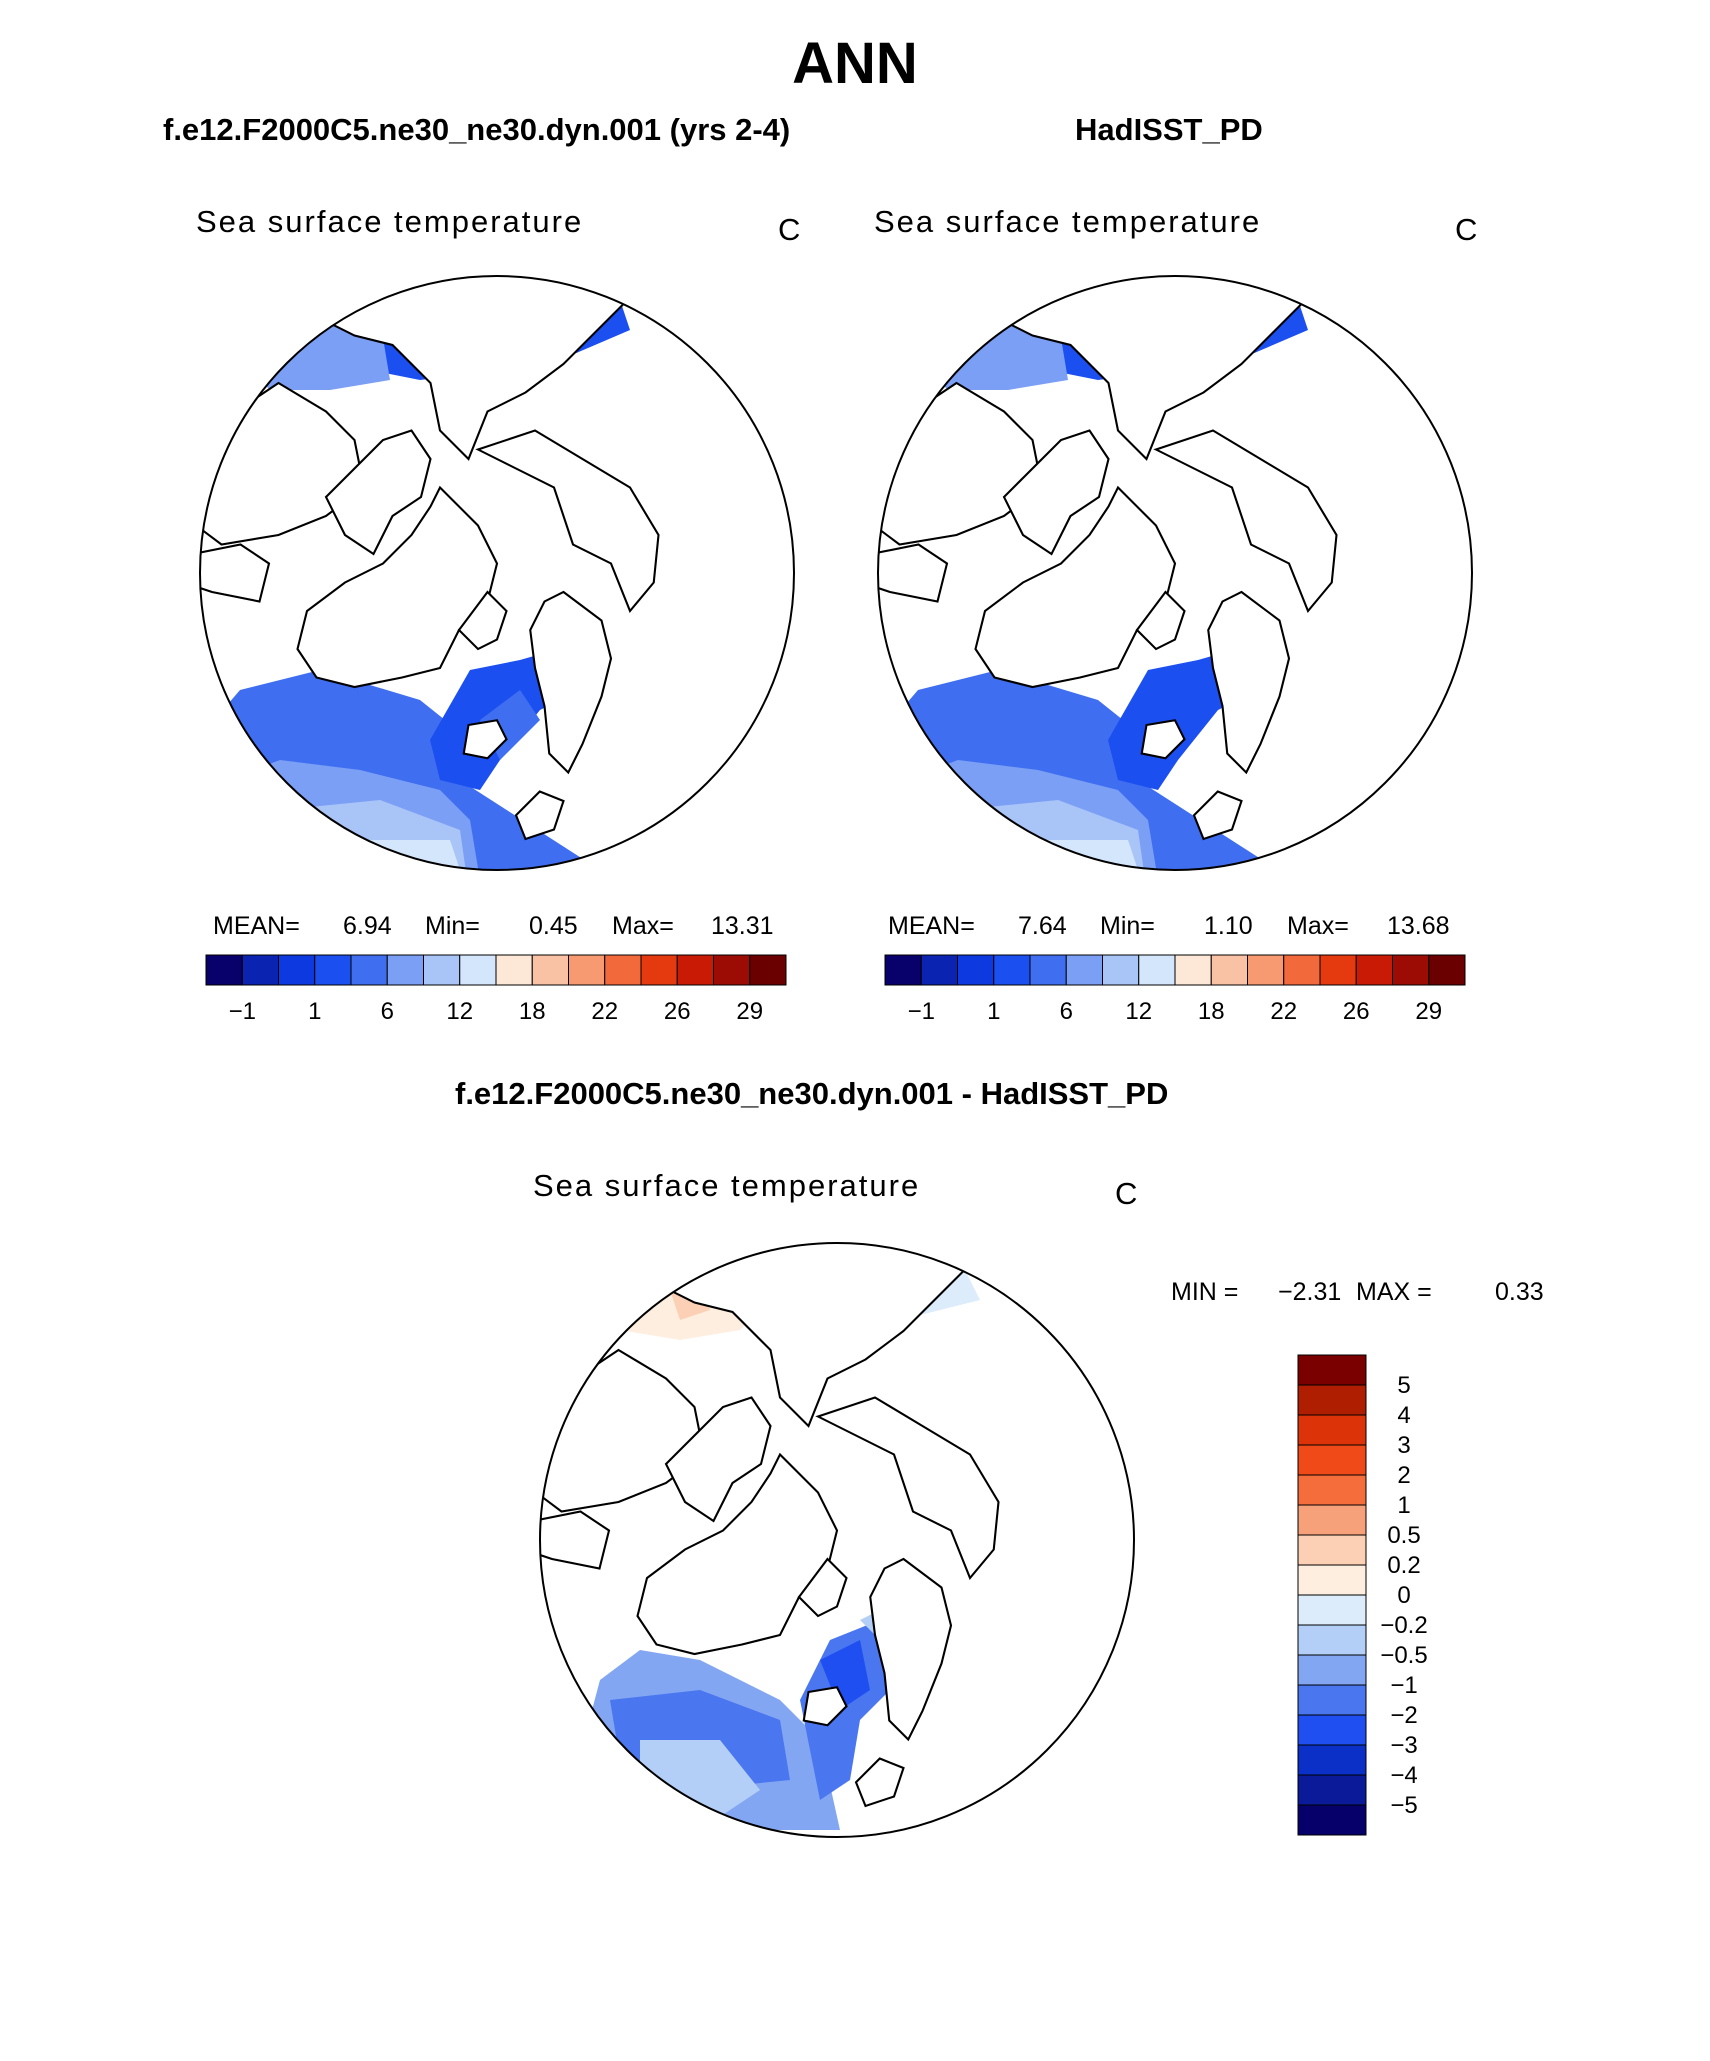 The height and width of the screenshot is (2061, 1710). Describe the element at coordinates (1403, 1565) in the screenshot. I see `diff-colorbar-tick-label: 0.2` at that location.